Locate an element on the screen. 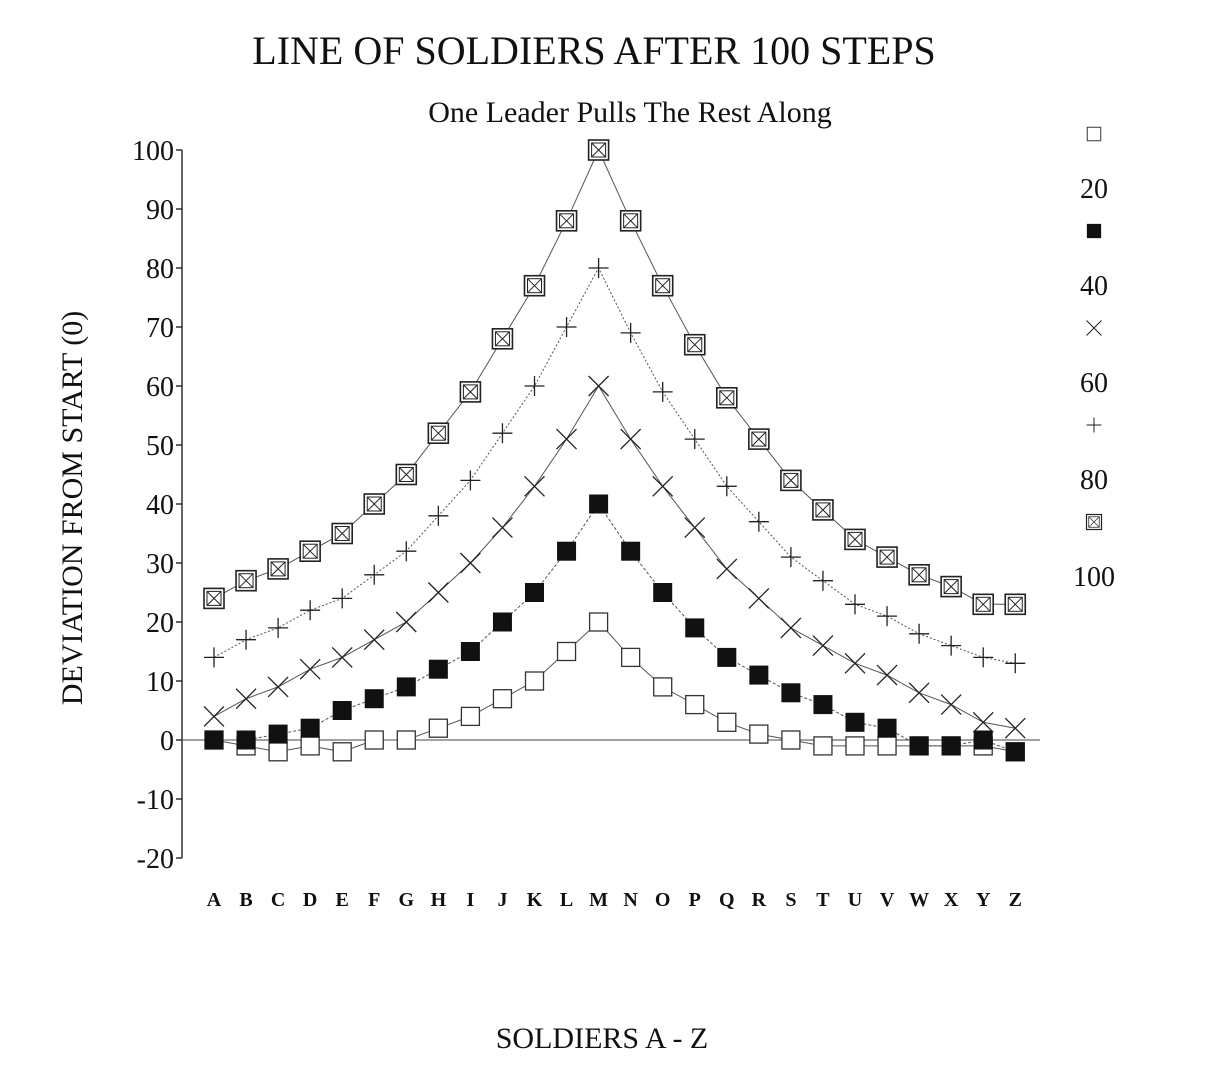  legend-label: 80 is located at coordinates (1094, 480).